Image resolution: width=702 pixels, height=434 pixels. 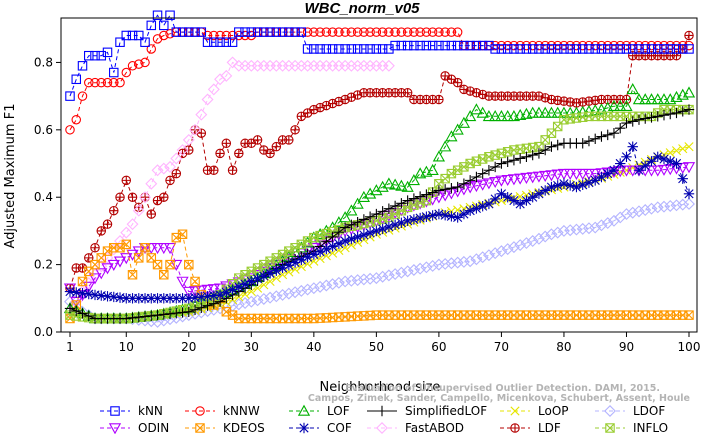 What do you see at coordinates (319, 411) in the screenshot?
I see `legend-item-lof: LOF` at bounding box center [319, 411].